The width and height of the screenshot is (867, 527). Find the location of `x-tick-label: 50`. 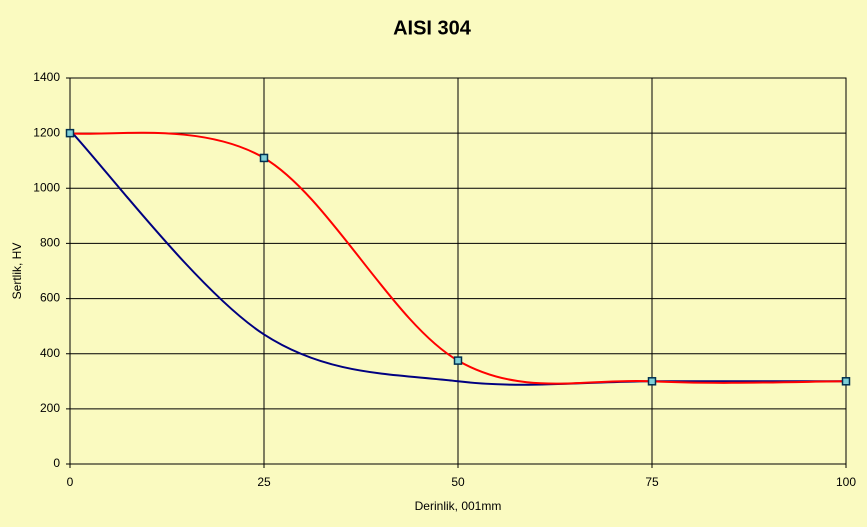

x-tick-label: 50 is located at coordinates (458, 482).